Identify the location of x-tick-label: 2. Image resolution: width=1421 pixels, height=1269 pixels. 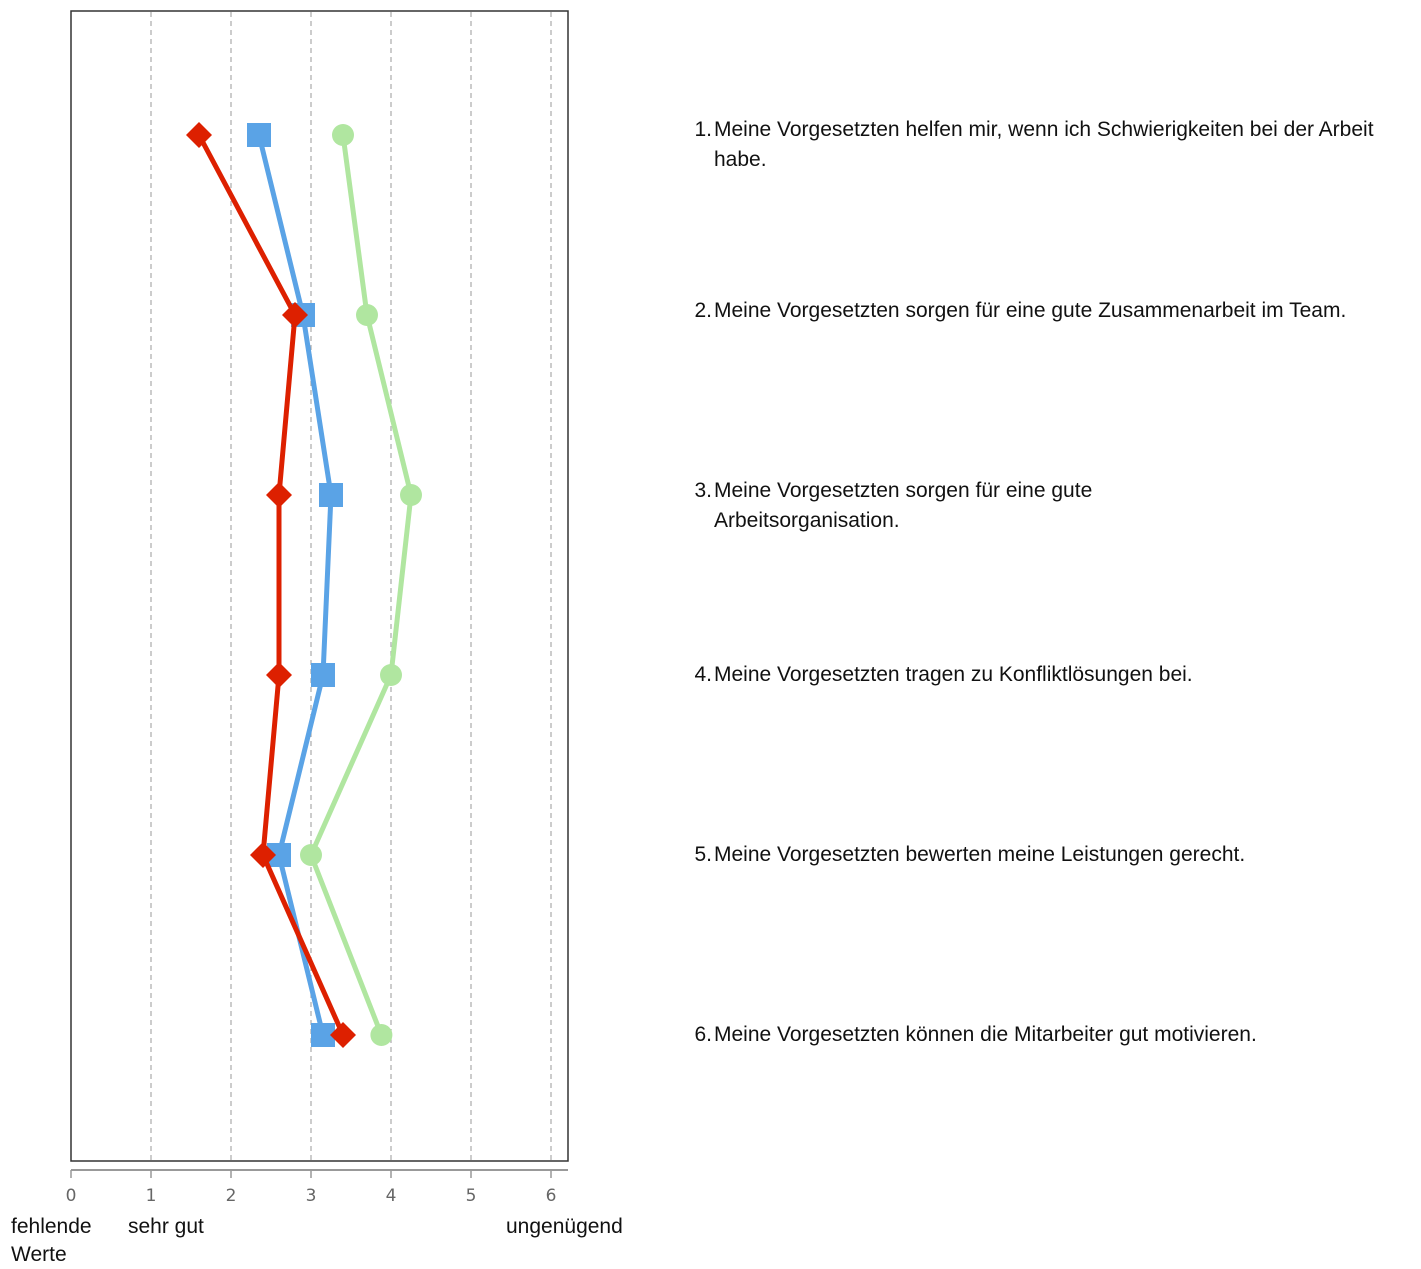
(231, 1196).